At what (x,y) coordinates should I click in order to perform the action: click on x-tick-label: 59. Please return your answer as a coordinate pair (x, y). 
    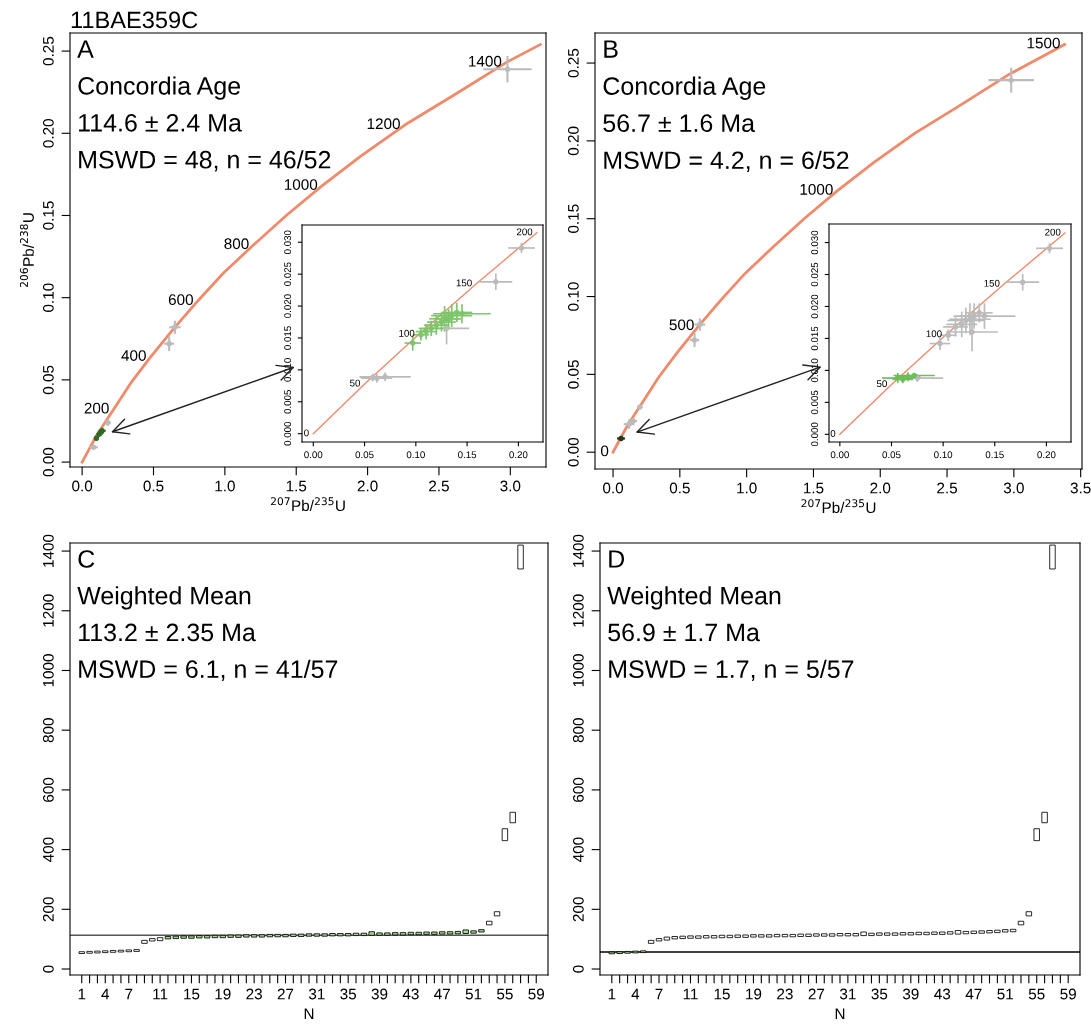
    Looking at the image, I should click on (1068, 994).